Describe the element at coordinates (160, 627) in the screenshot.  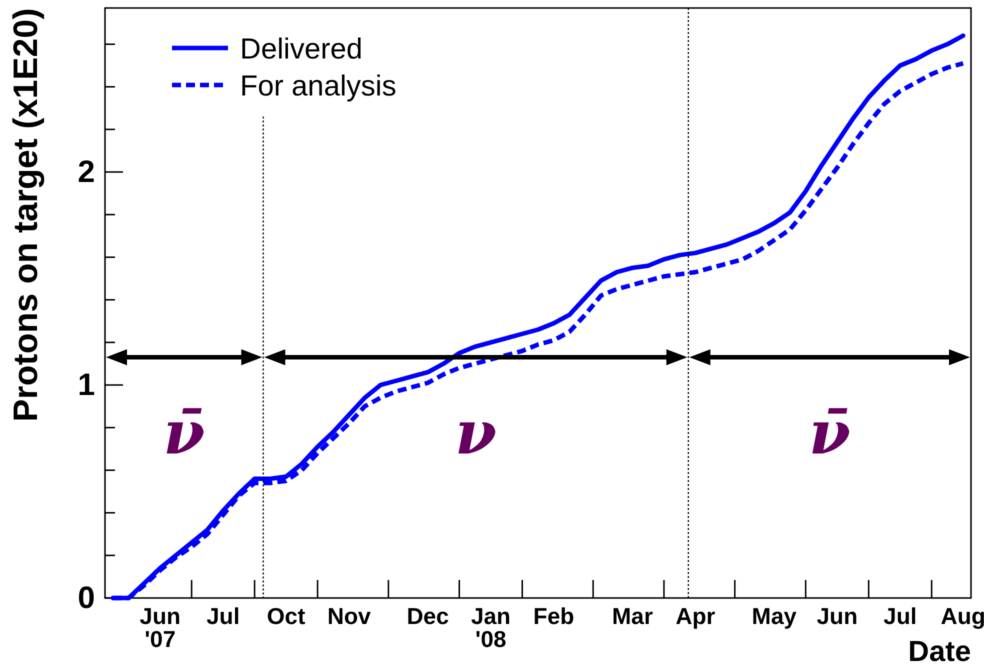
I see `x-tick-label: Jun '07` at that location.